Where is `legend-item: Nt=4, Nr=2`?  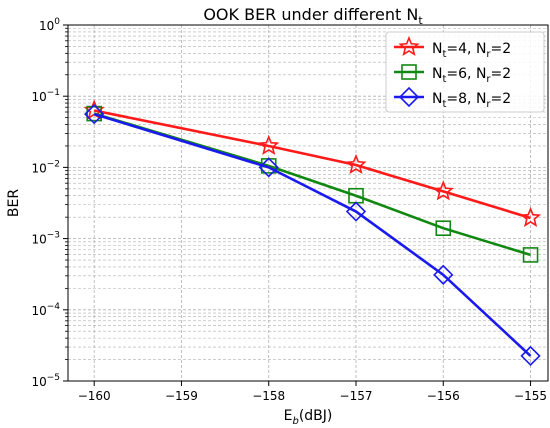 legend-item: Nt=4, Nr=2 is located at coordinates (452, 47).